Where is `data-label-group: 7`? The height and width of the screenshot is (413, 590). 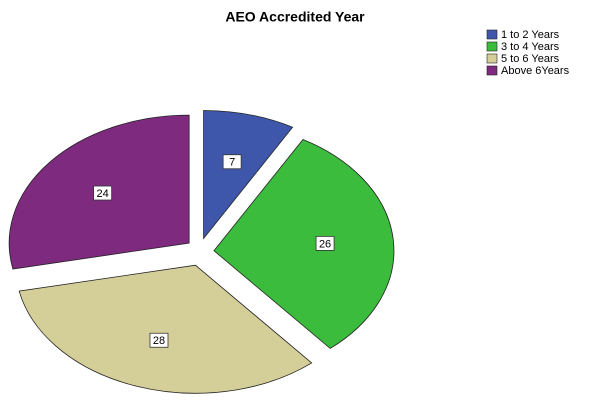 data-label-group: 7 is located at coordinates (232, 162).